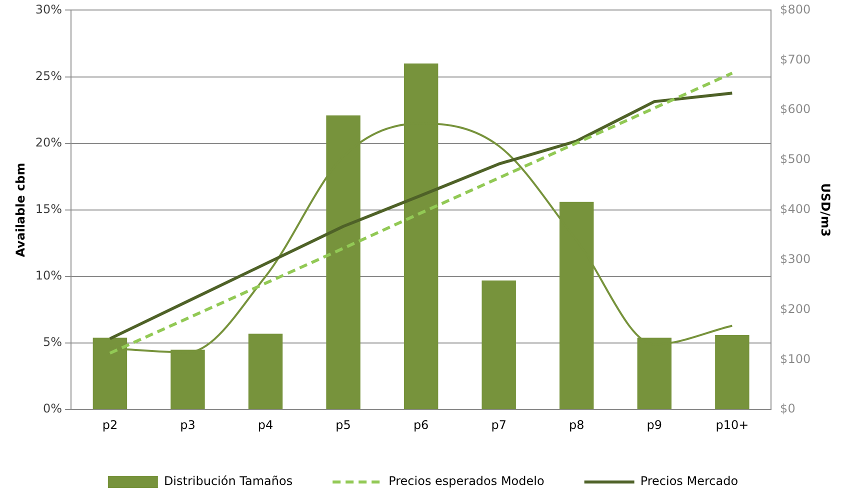  I want to click on y2-tick-label: $600, so click(795, 109).